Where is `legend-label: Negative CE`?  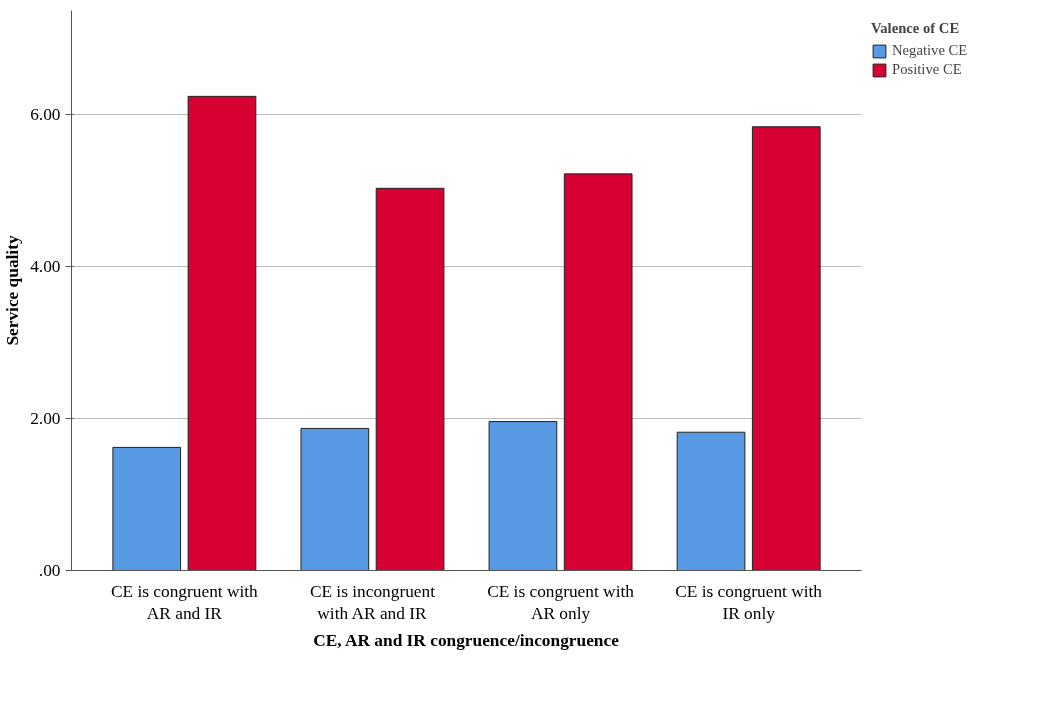 legend-label: Negative CE is located at coordinates (930, 50).